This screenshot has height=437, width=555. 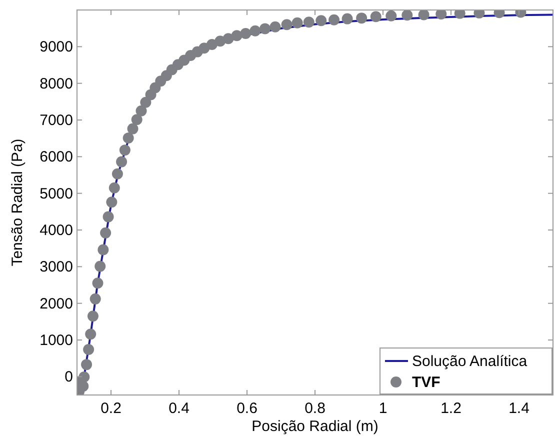 What do you see at coordinates (56, 340) in the screenshot?
I see `y-tick-label: 1000` at bounding box center [56, 340].